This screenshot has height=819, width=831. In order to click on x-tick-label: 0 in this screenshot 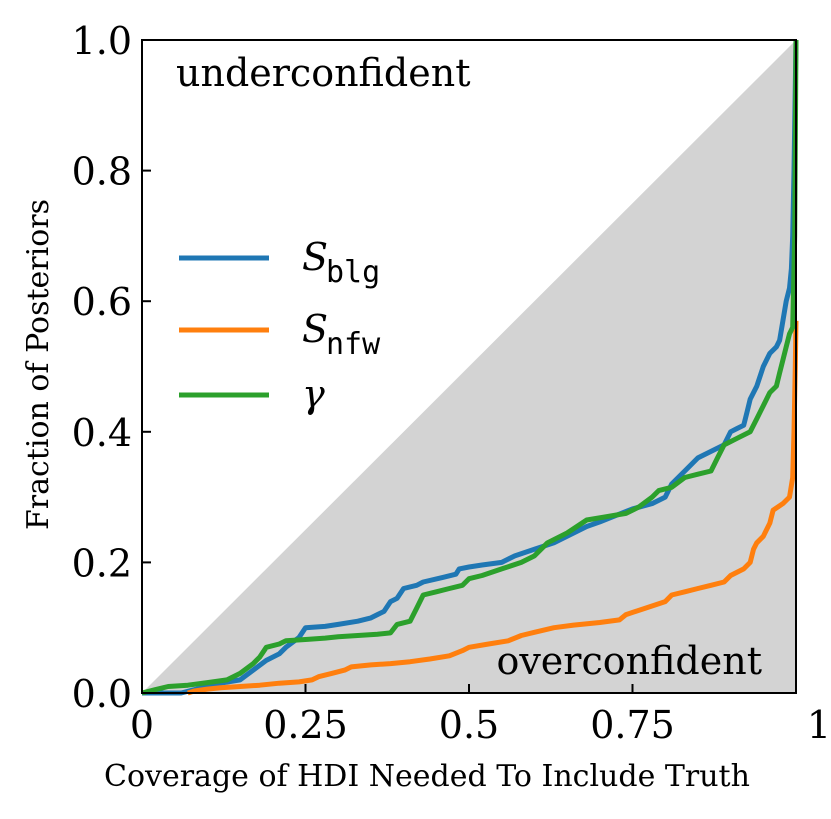, I will do `click(142, 725)`.